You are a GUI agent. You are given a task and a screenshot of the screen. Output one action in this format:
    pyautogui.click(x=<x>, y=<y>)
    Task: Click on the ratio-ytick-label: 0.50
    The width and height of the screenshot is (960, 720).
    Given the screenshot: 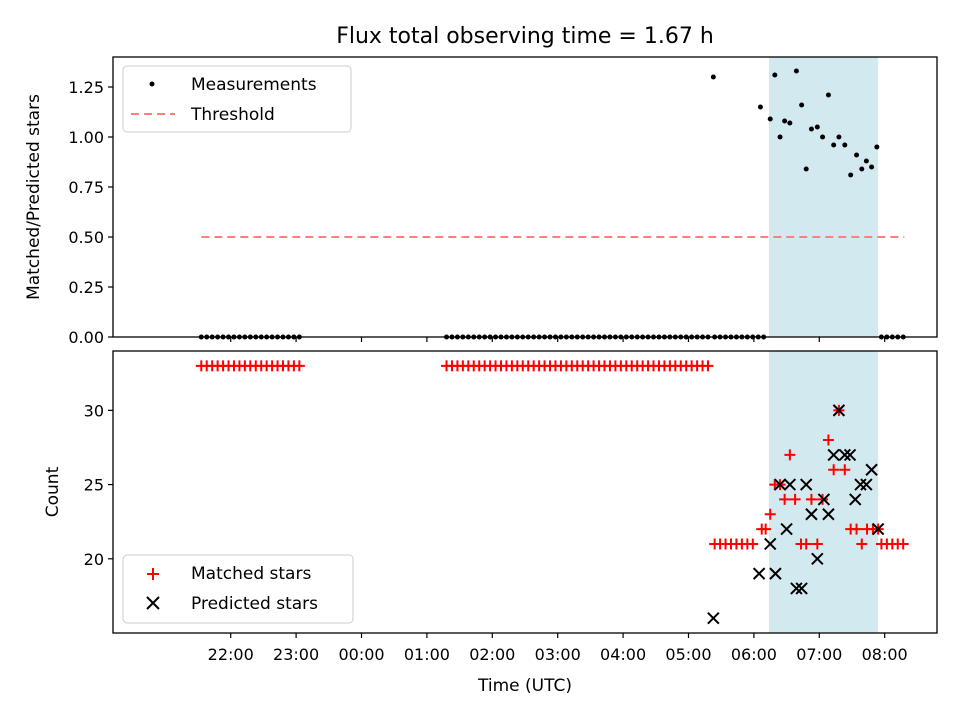 What is the action you would take?
    pyautogui.click(x=86, y=237)
    